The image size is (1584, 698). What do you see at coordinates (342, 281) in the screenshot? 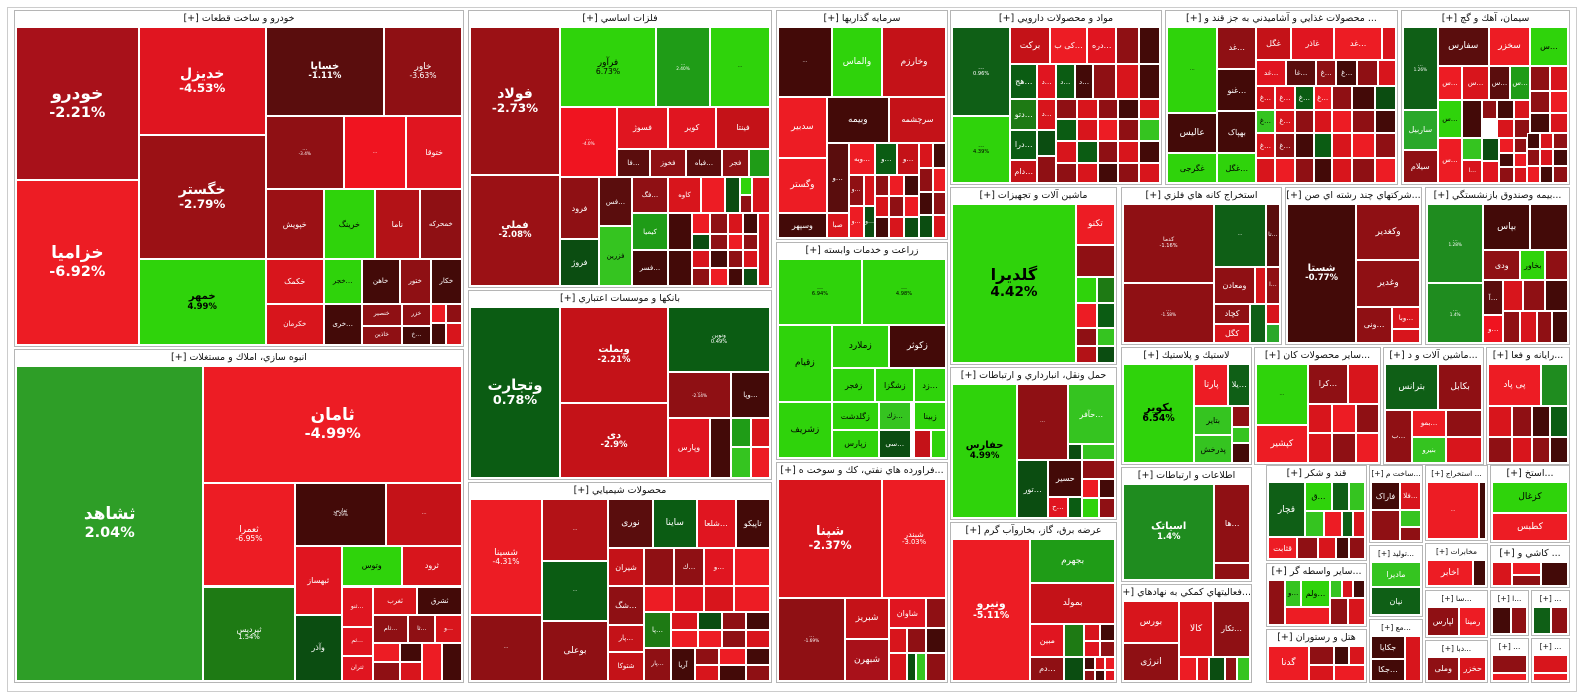
I see `stock-tile: …خجر` at bounding box center [342, 281].